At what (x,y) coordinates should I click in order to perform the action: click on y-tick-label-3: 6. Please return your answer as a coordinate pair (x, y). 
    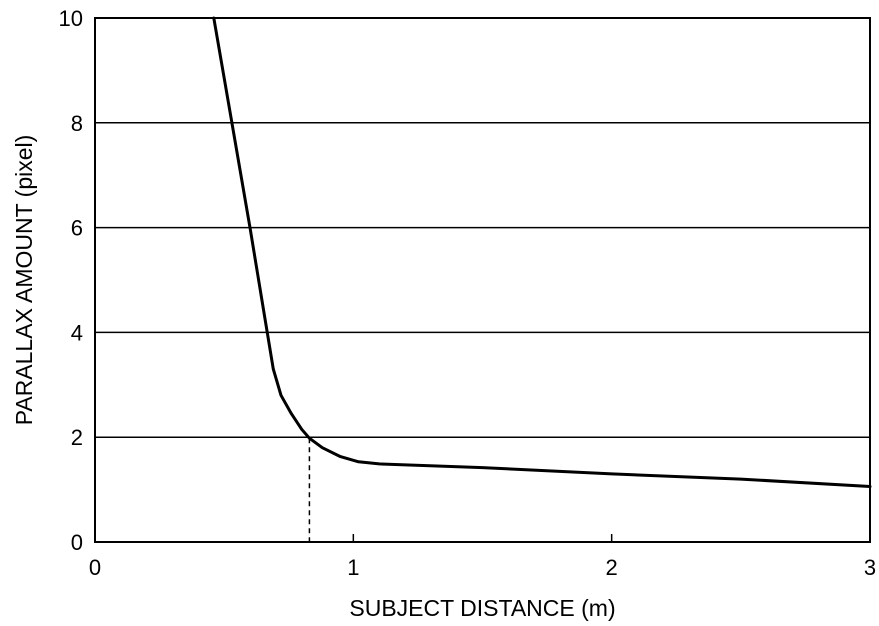
    Looking at the image, I should click on (77, 228).